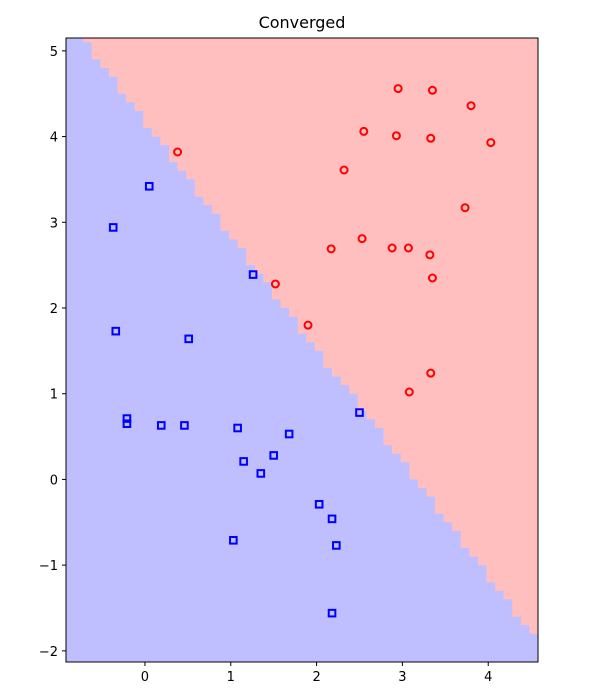 Image resolution: width=600 pixels, height=700 pixels. I want to click on y-tick-label: −2, so click(48, 652).